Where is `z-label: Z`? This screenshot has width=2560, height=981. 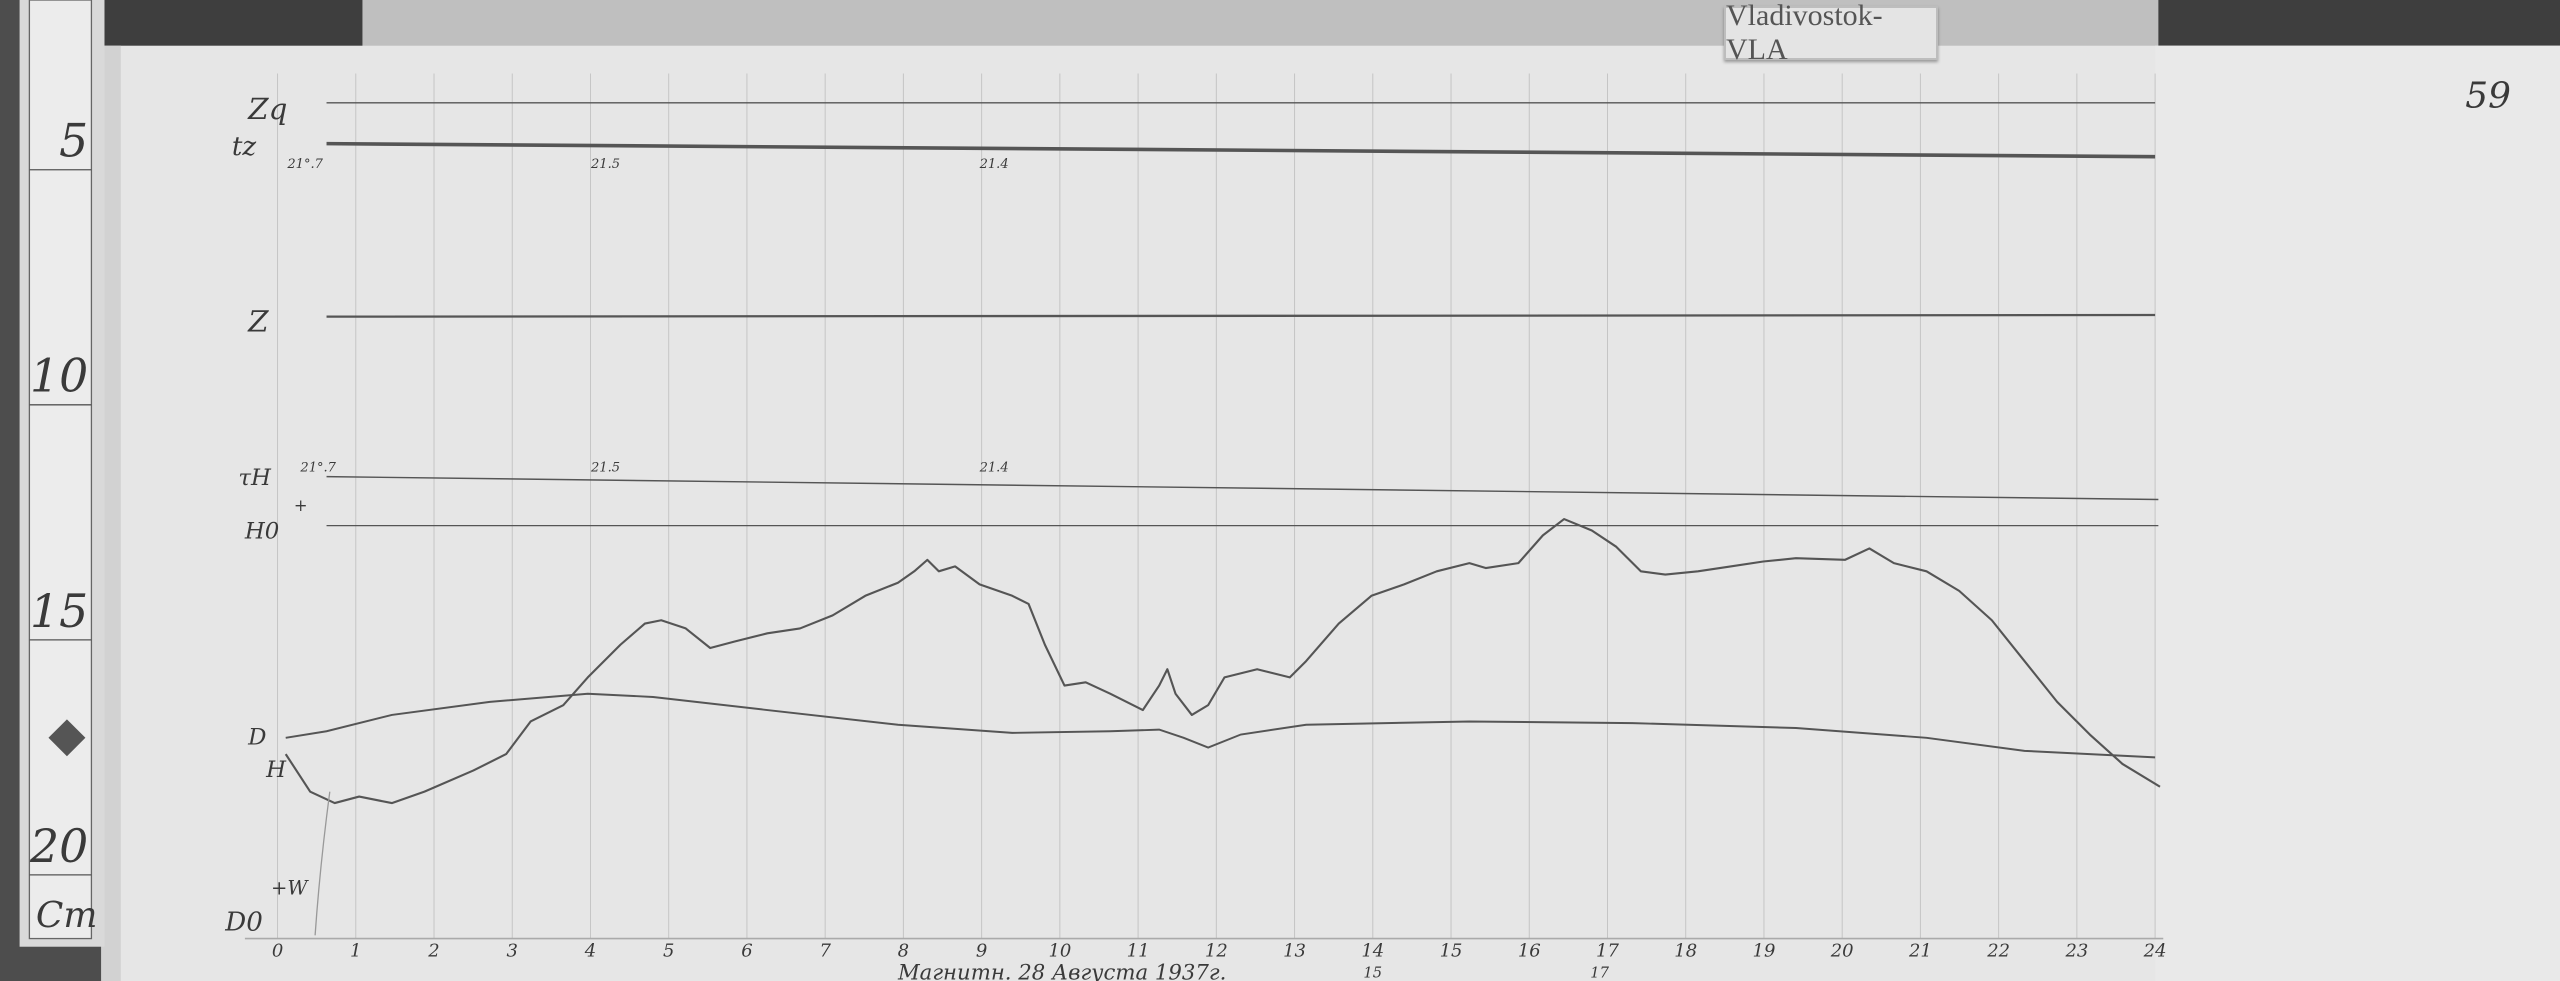 z-label: Z is located at coordinates (258, 321).